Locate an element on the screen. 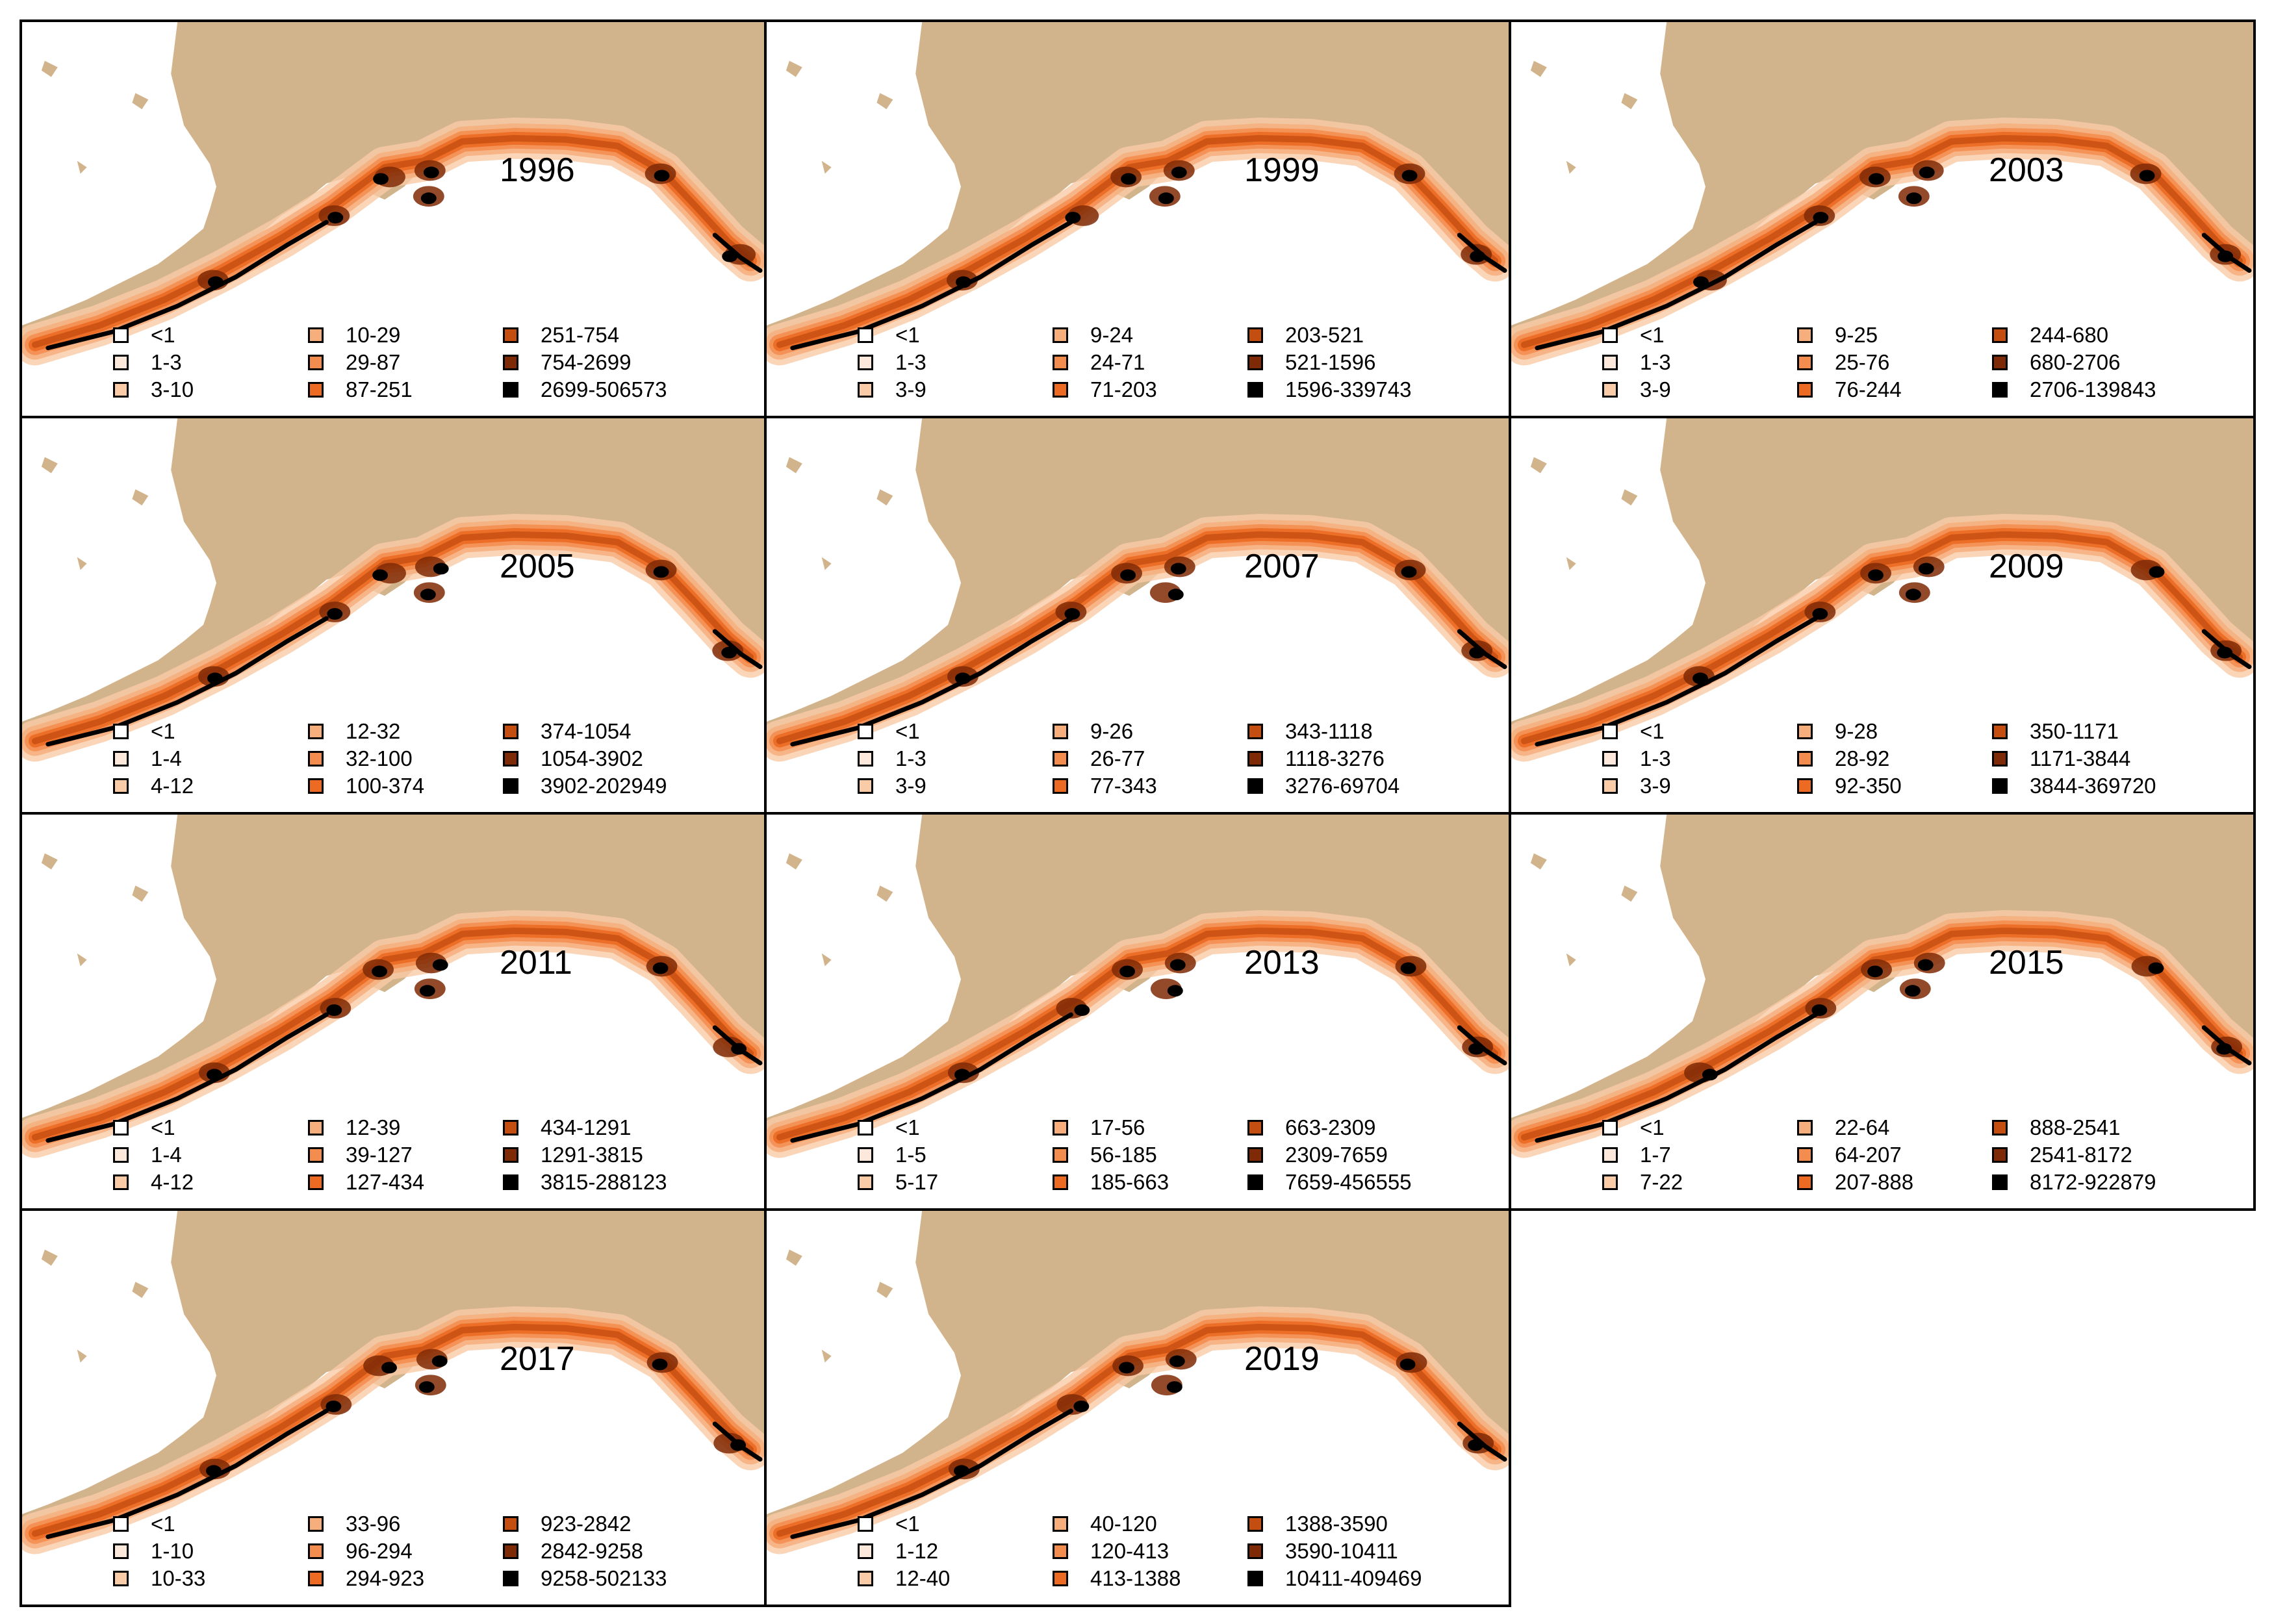 This screenshot has width=2274, height=1624. legend-item: 663-2309 is located at coordinates (1311, 1127).